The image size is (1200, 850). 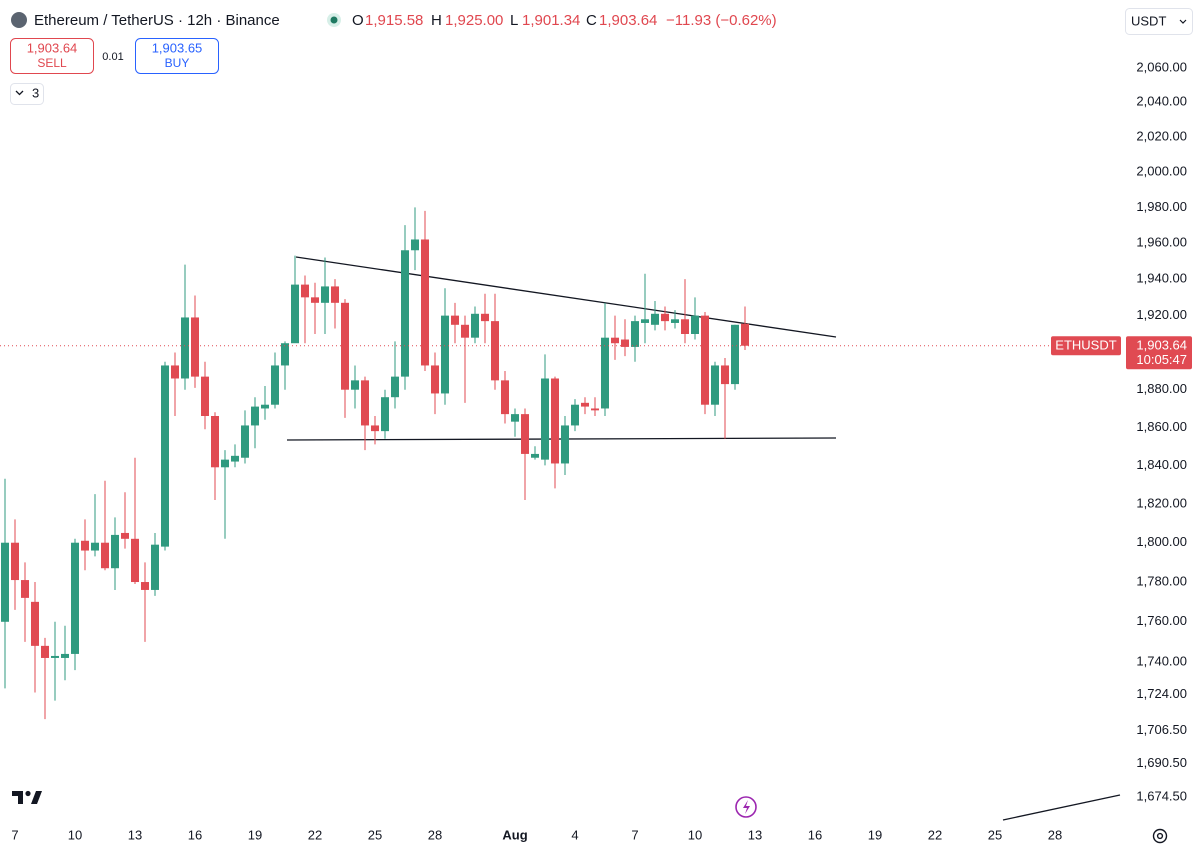 I want to click on chevron, so click(x=19, y=93).